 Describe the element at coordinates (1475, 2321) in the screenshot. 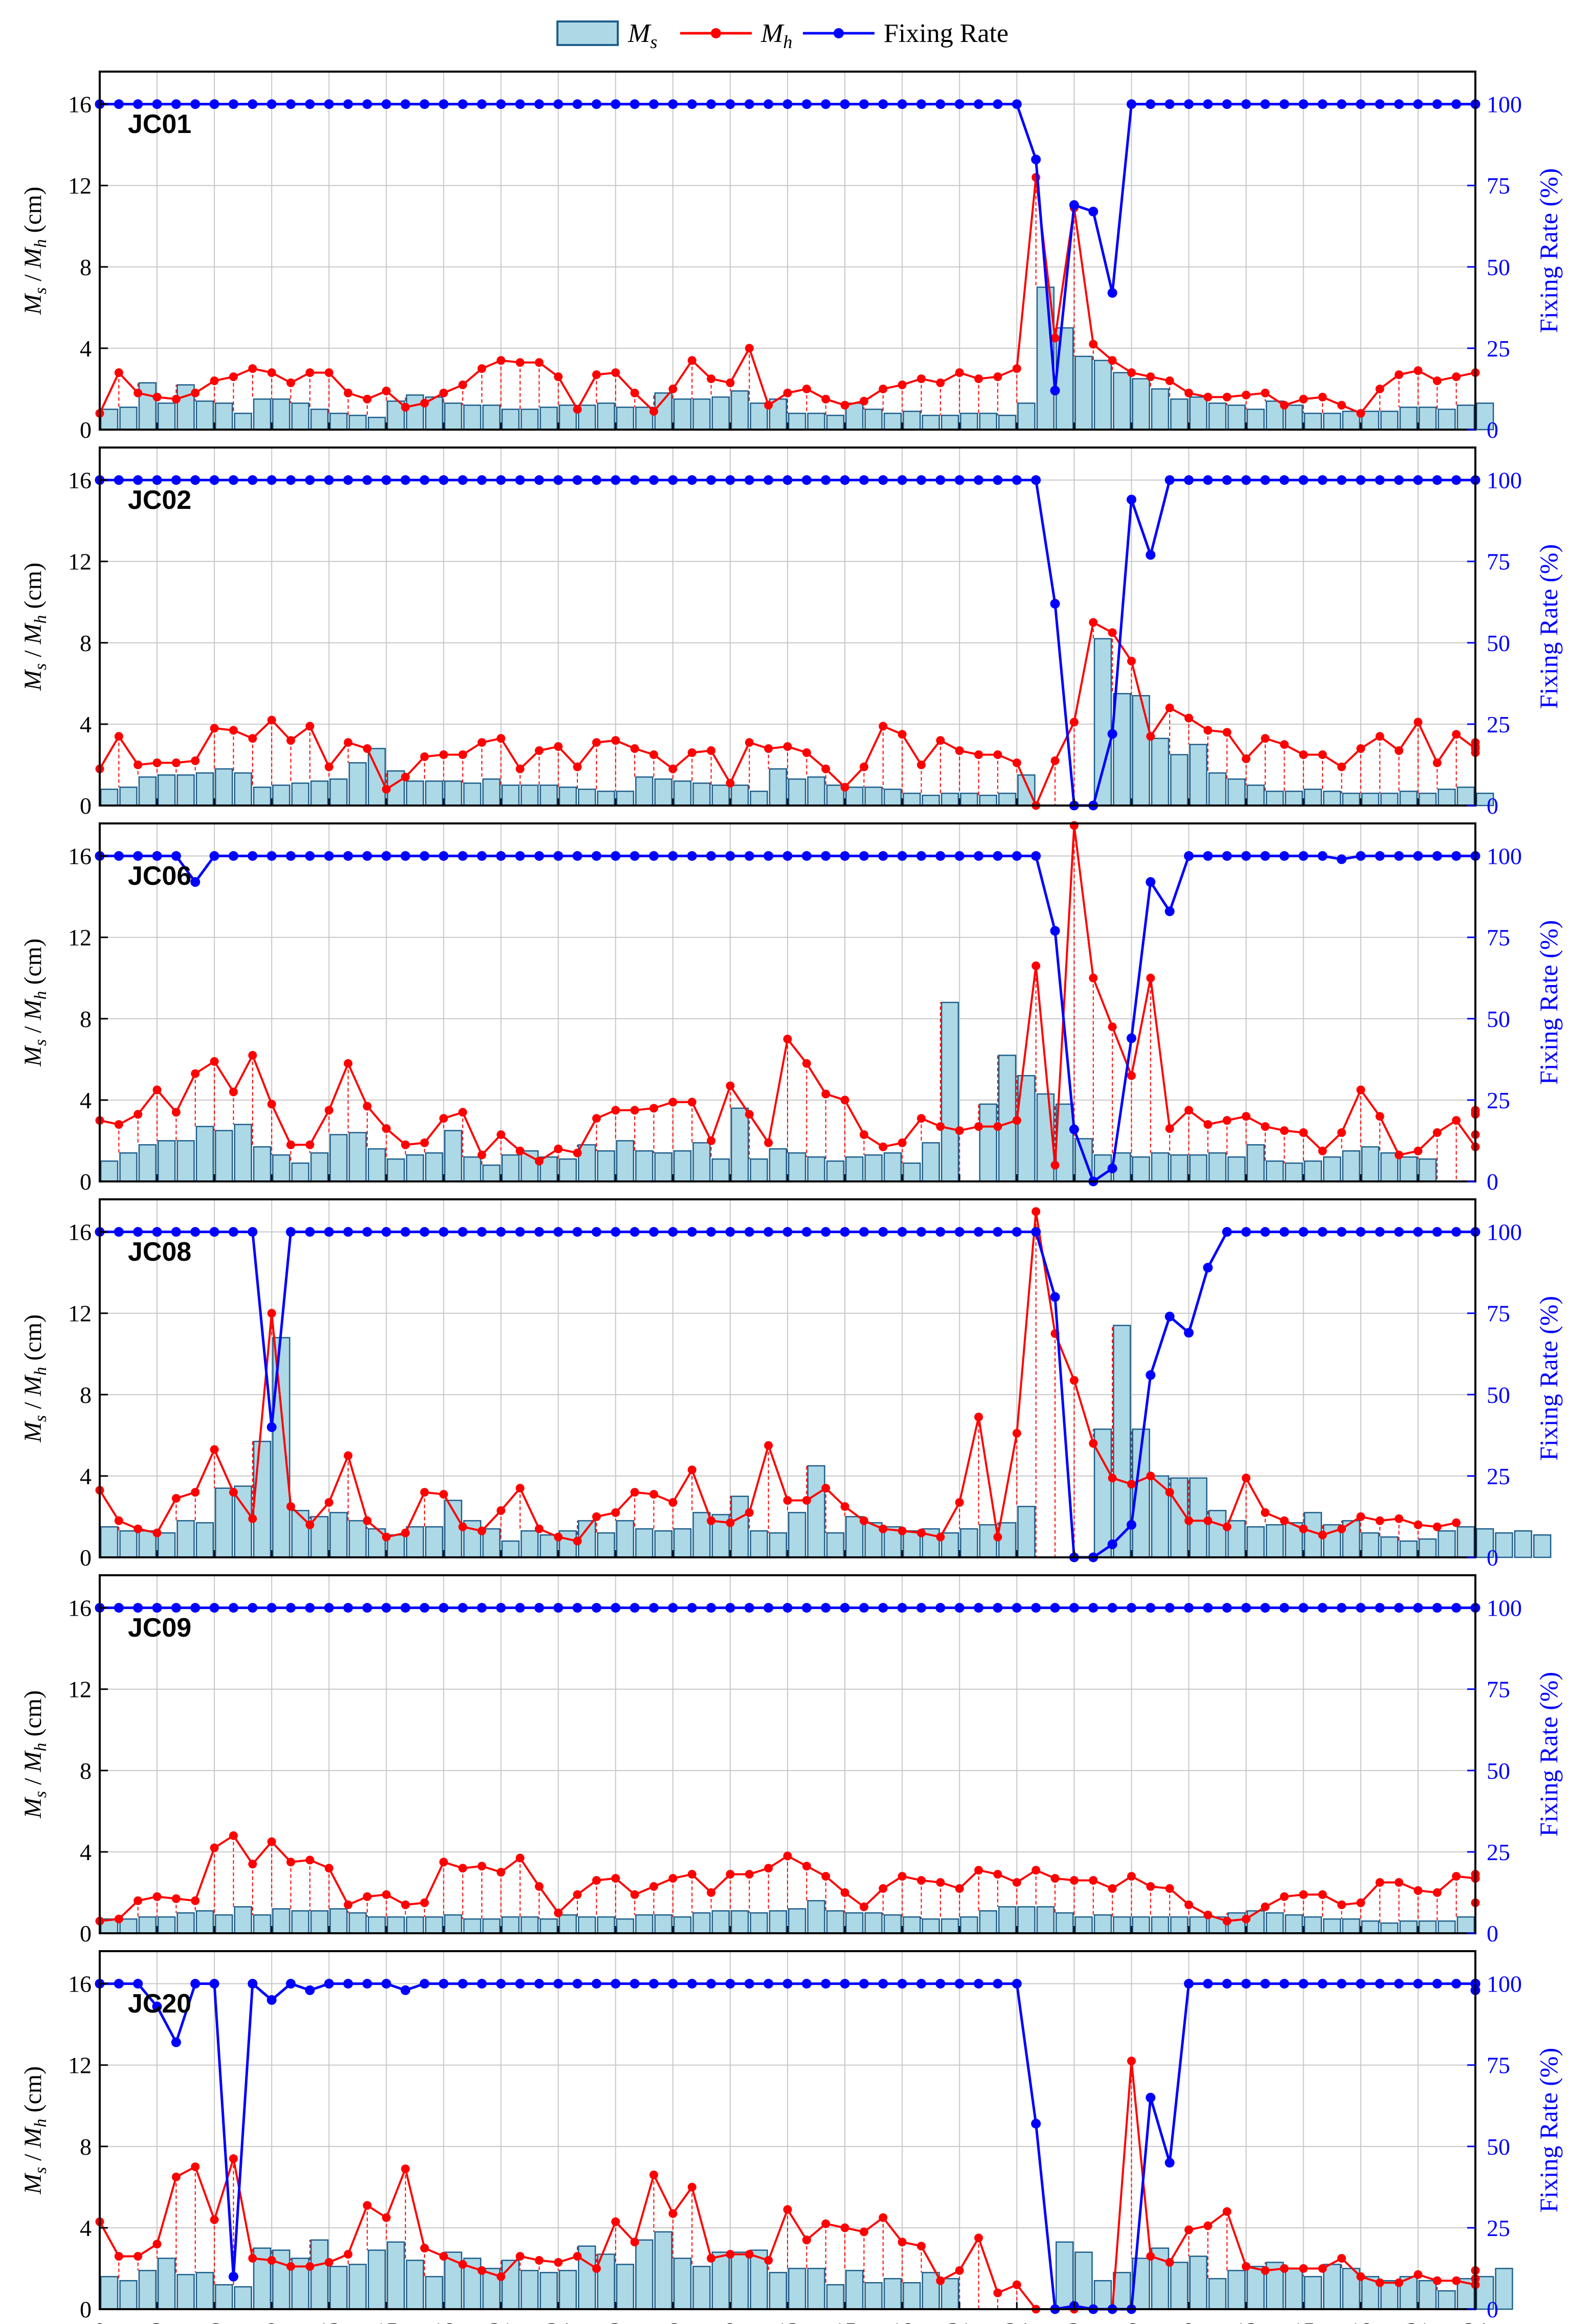

I see `x-tick-label: 24` at that location.